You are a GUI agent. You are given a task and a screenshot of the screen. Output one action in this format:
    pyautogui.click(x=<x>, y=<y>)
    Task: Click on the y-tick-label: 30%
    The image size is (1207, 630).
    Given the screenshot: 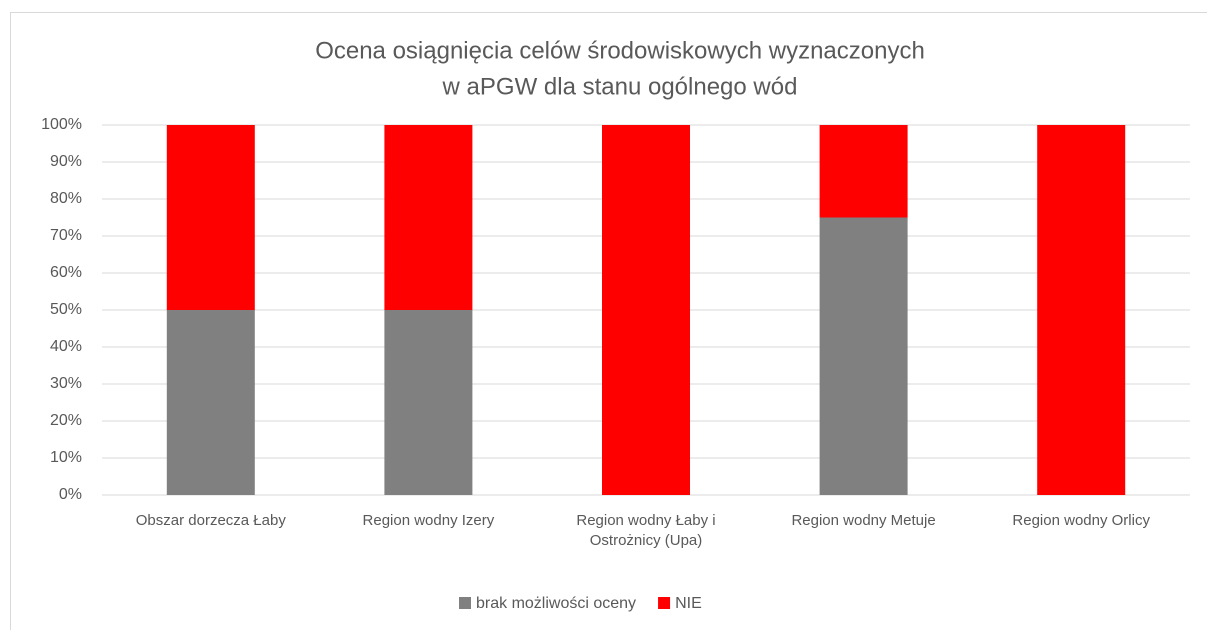 What is the action you would take?
    pyautogui.click(x=66, y=383)
    